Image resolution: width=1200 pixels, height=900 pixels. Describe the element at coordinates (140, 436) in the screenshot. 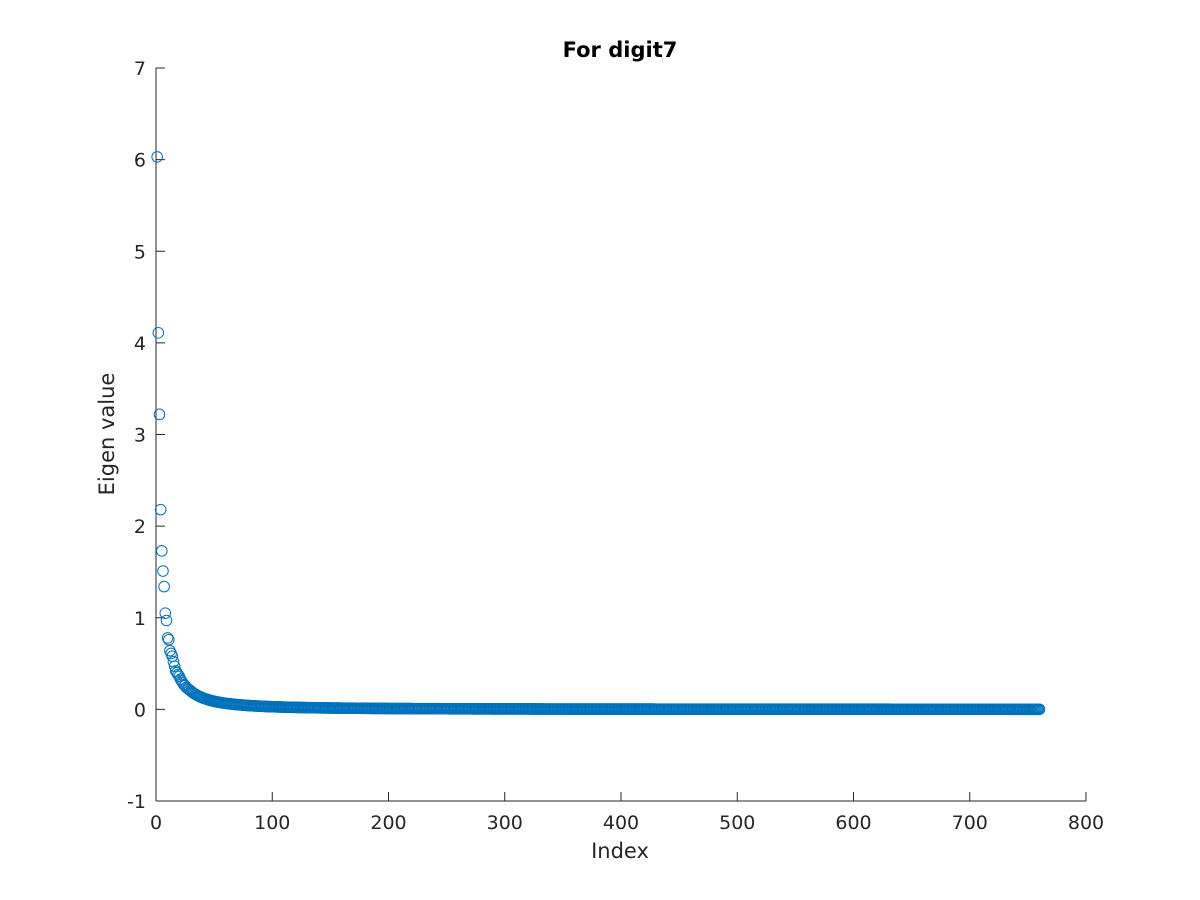

I see `y-tick-label: 3` at that location.